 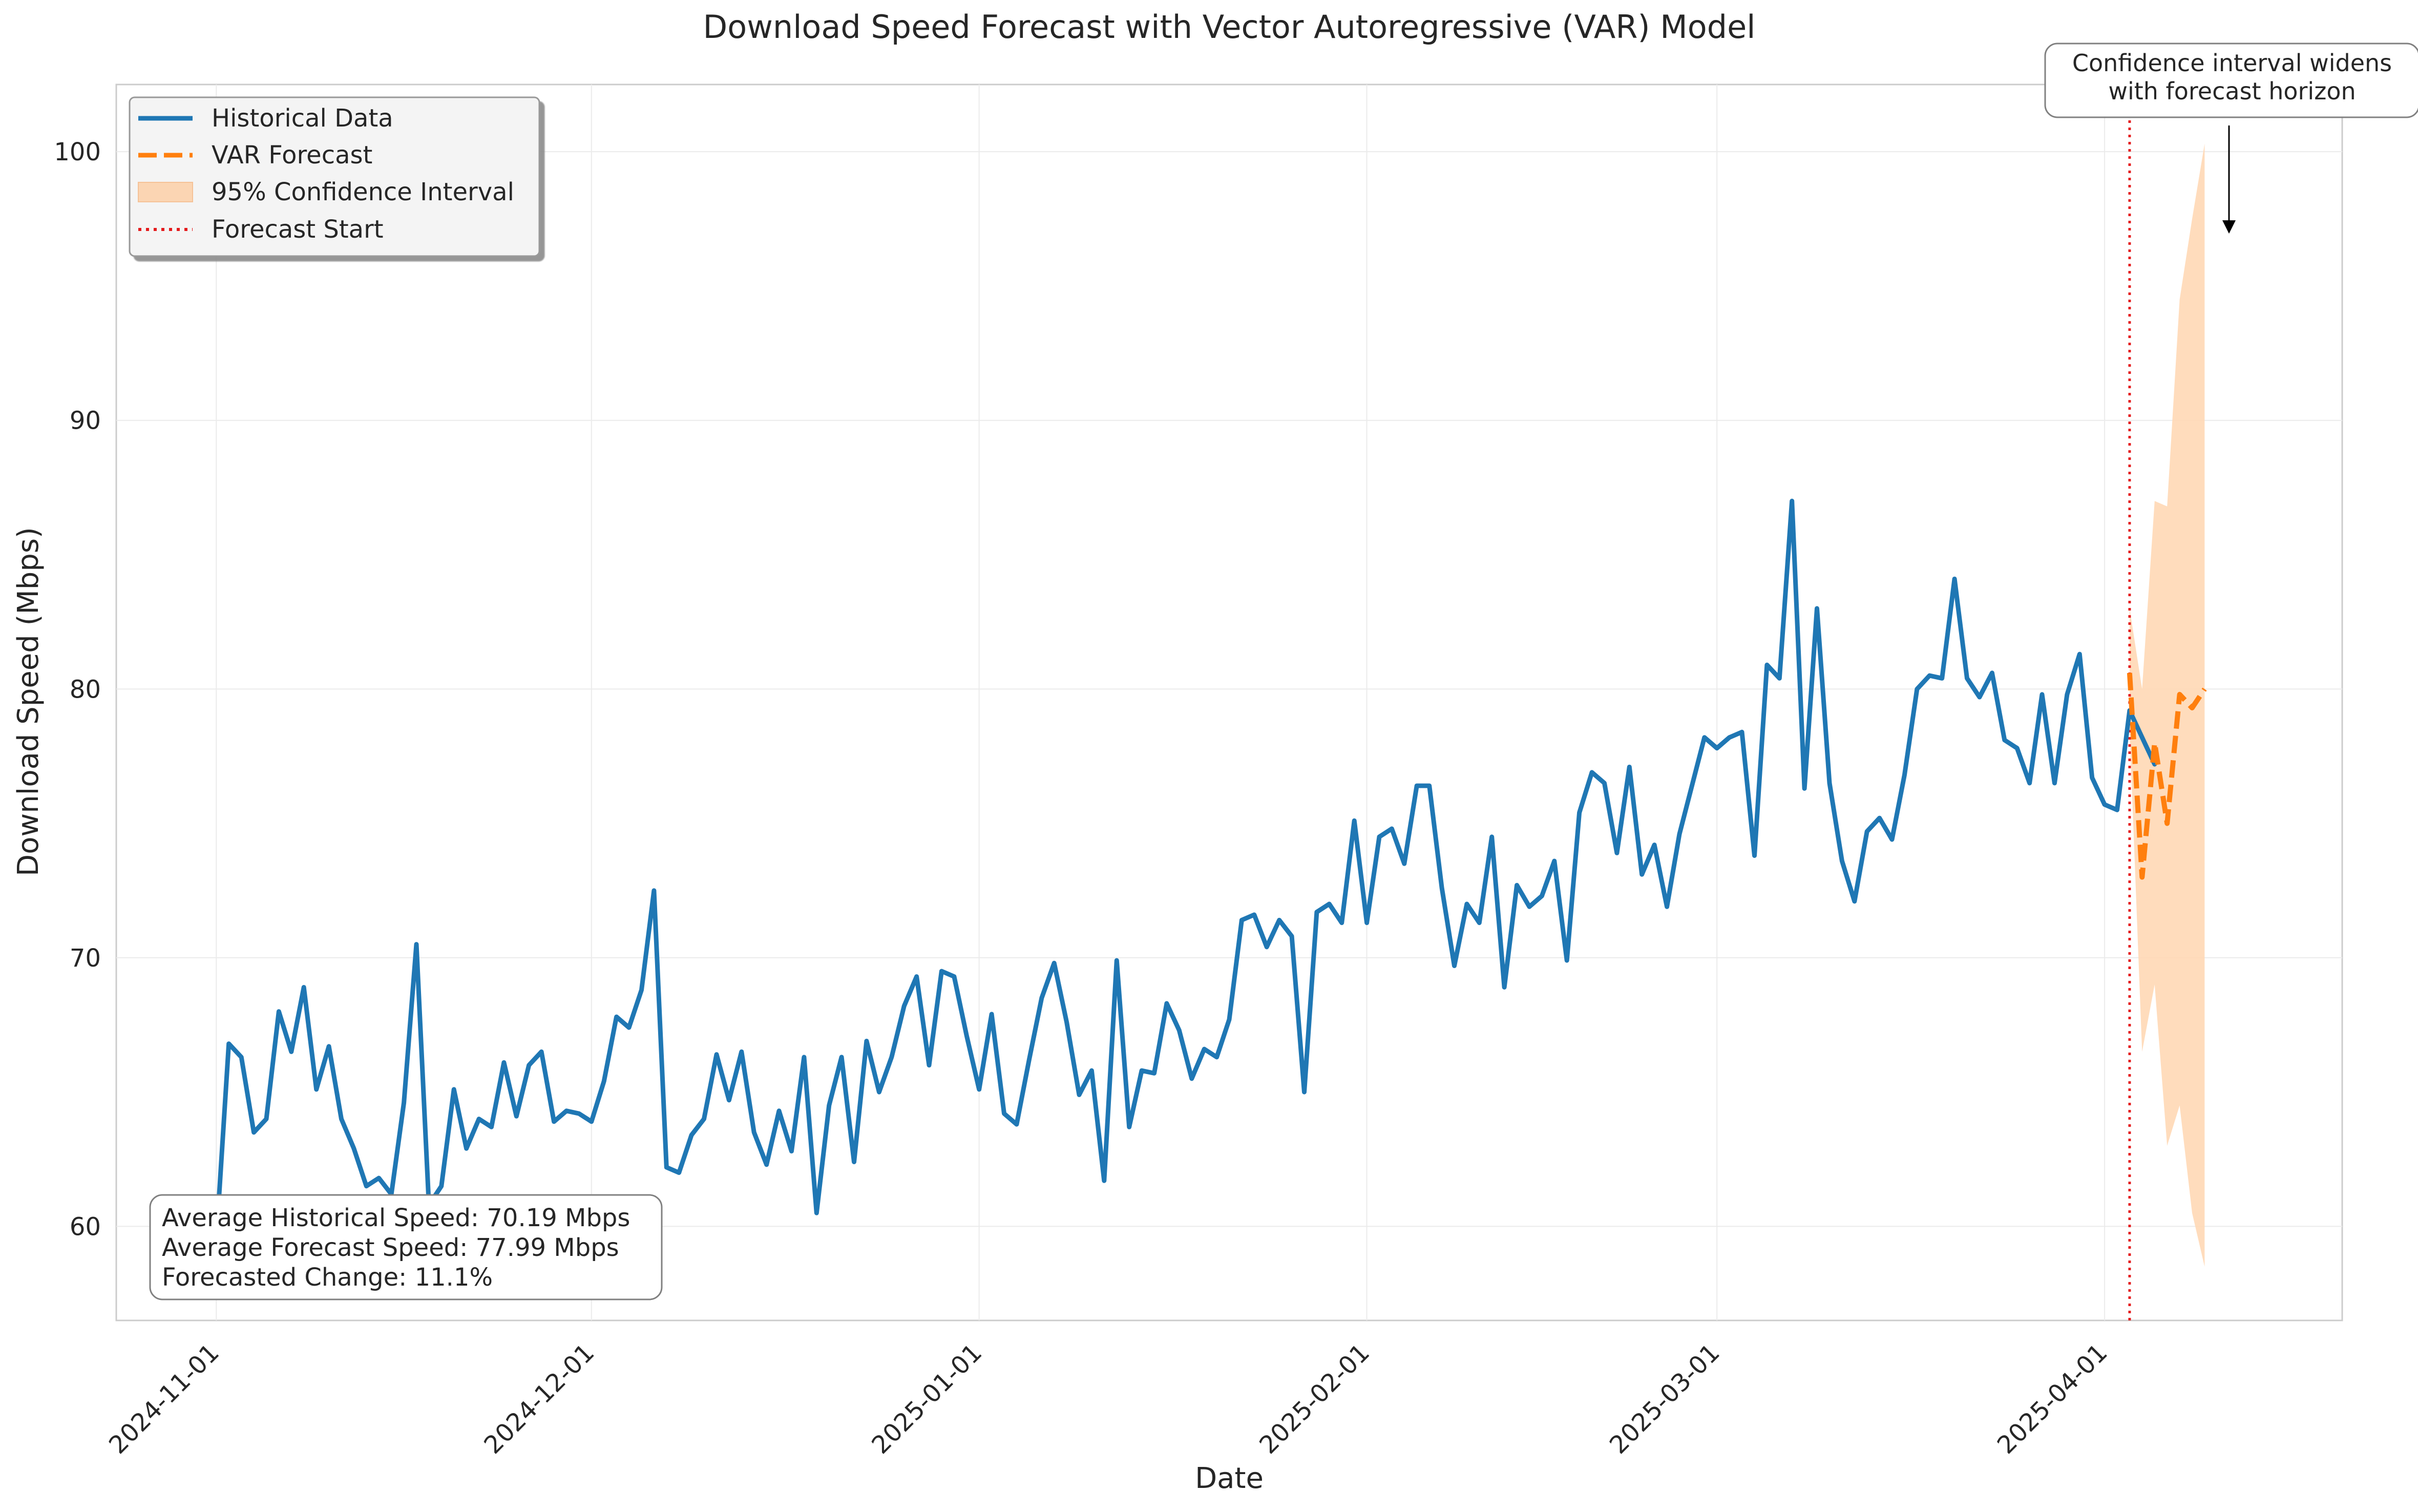 I want to click on annotation-box, so click(x=2231, y=80).